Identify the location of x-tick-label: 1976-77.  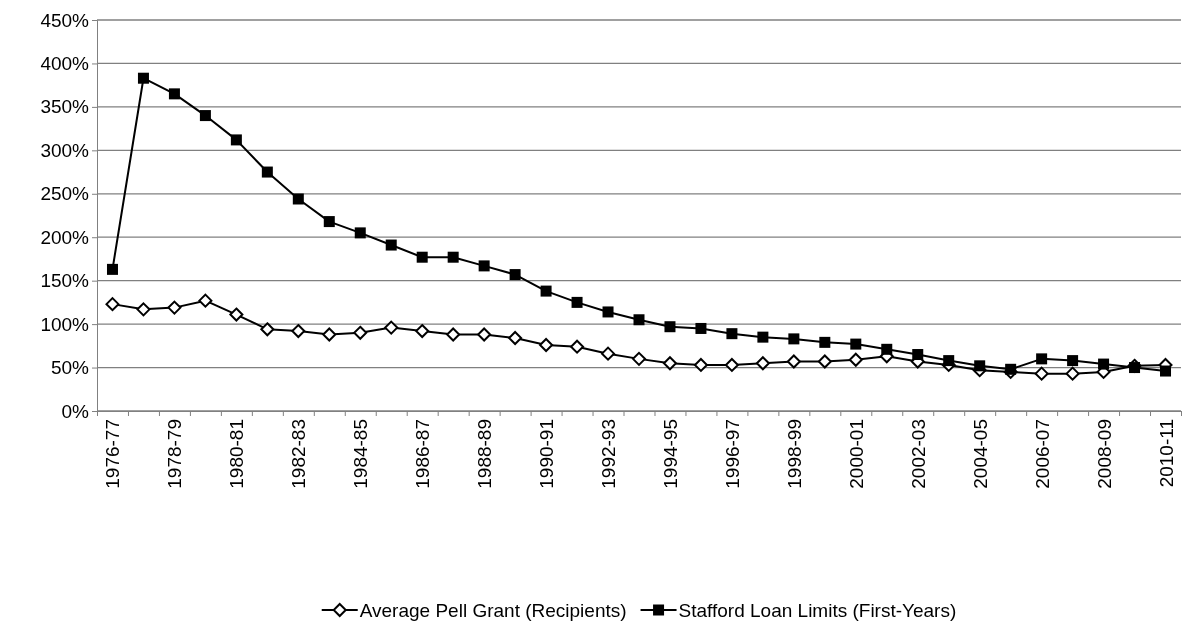
(113, 454).